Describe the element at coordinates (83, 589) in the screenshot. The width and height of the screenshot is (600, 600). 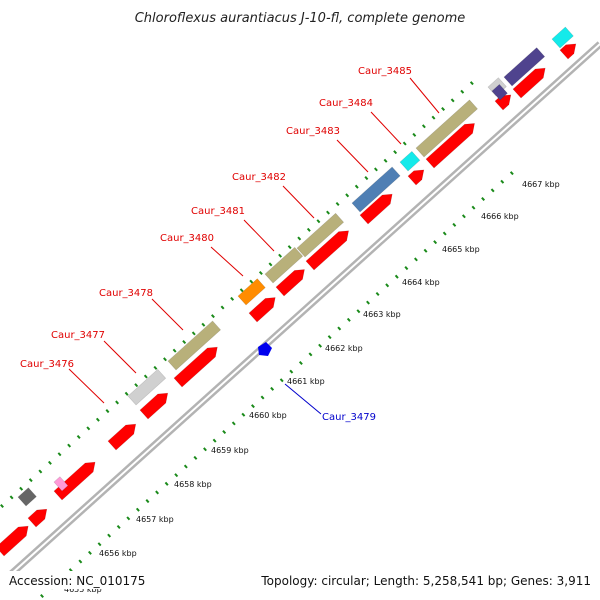
I see `kbp-label: 4655 kbp` at that location.